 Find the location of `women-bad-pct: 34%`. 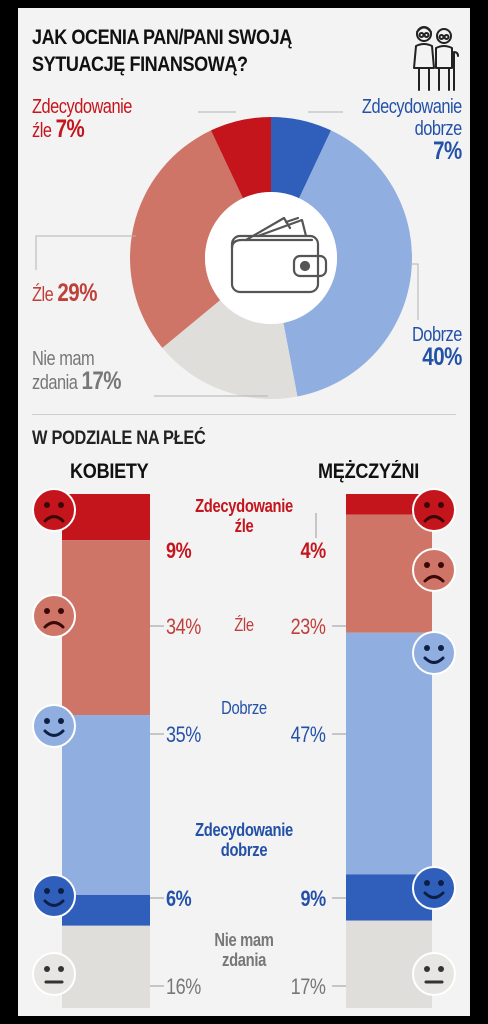

women-bad-pct: 34% is located at coordinates (183, 626).